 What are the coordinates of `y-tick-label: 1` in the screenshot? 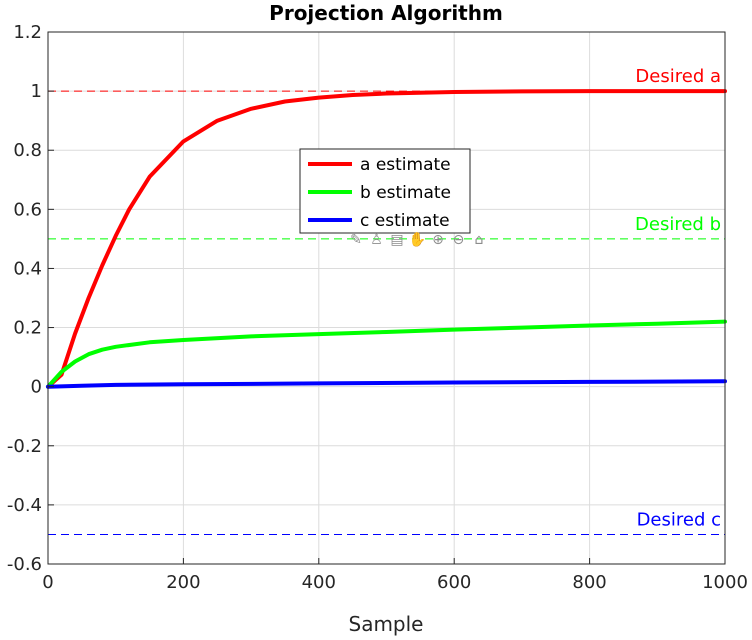 It's located at (36, 91).